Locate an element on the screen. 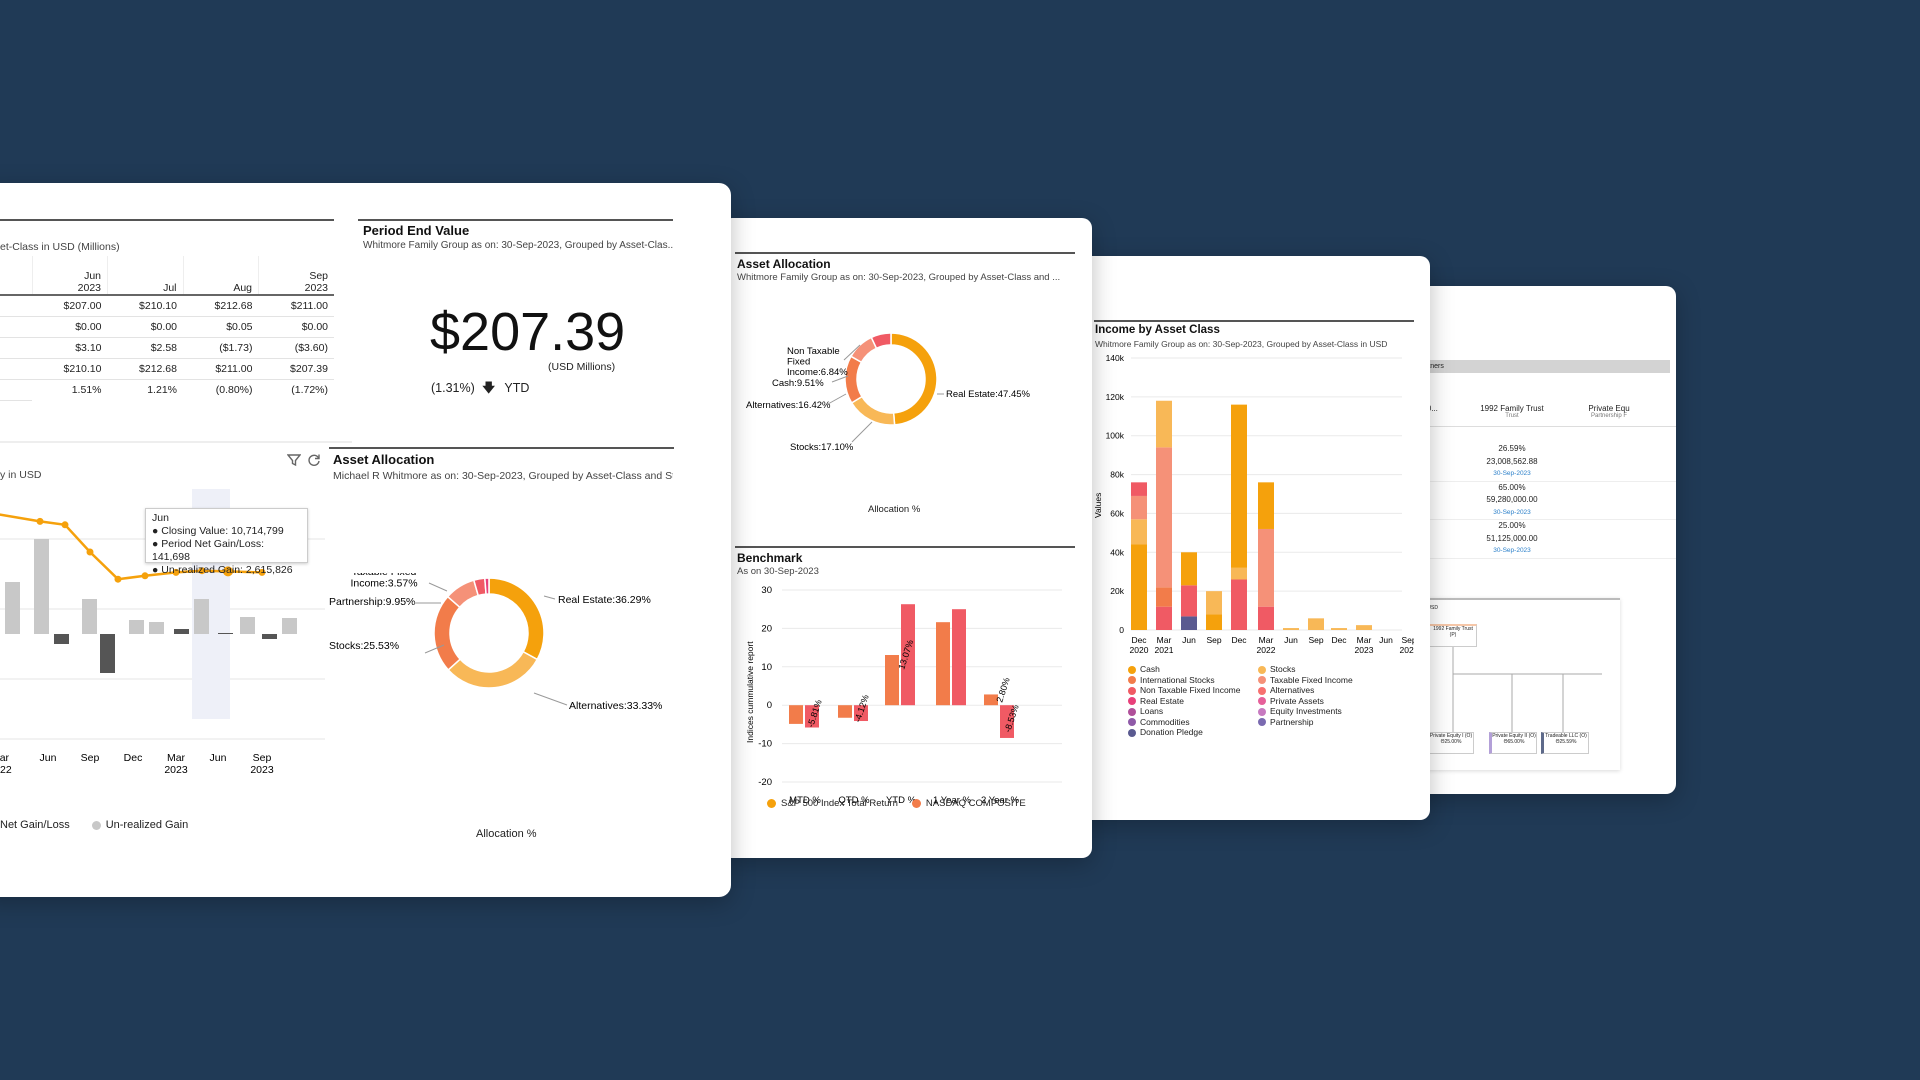  x-tick-label: Jun is located at coordinates (1386, 640).